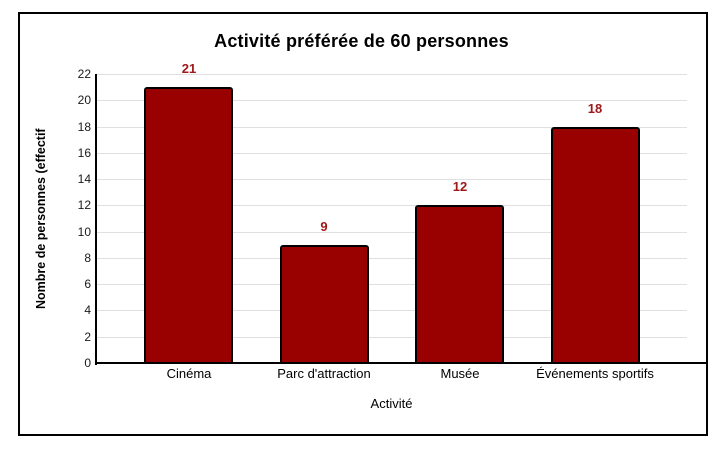  I want to click on y-tick-label: 16, so click(84, 153).